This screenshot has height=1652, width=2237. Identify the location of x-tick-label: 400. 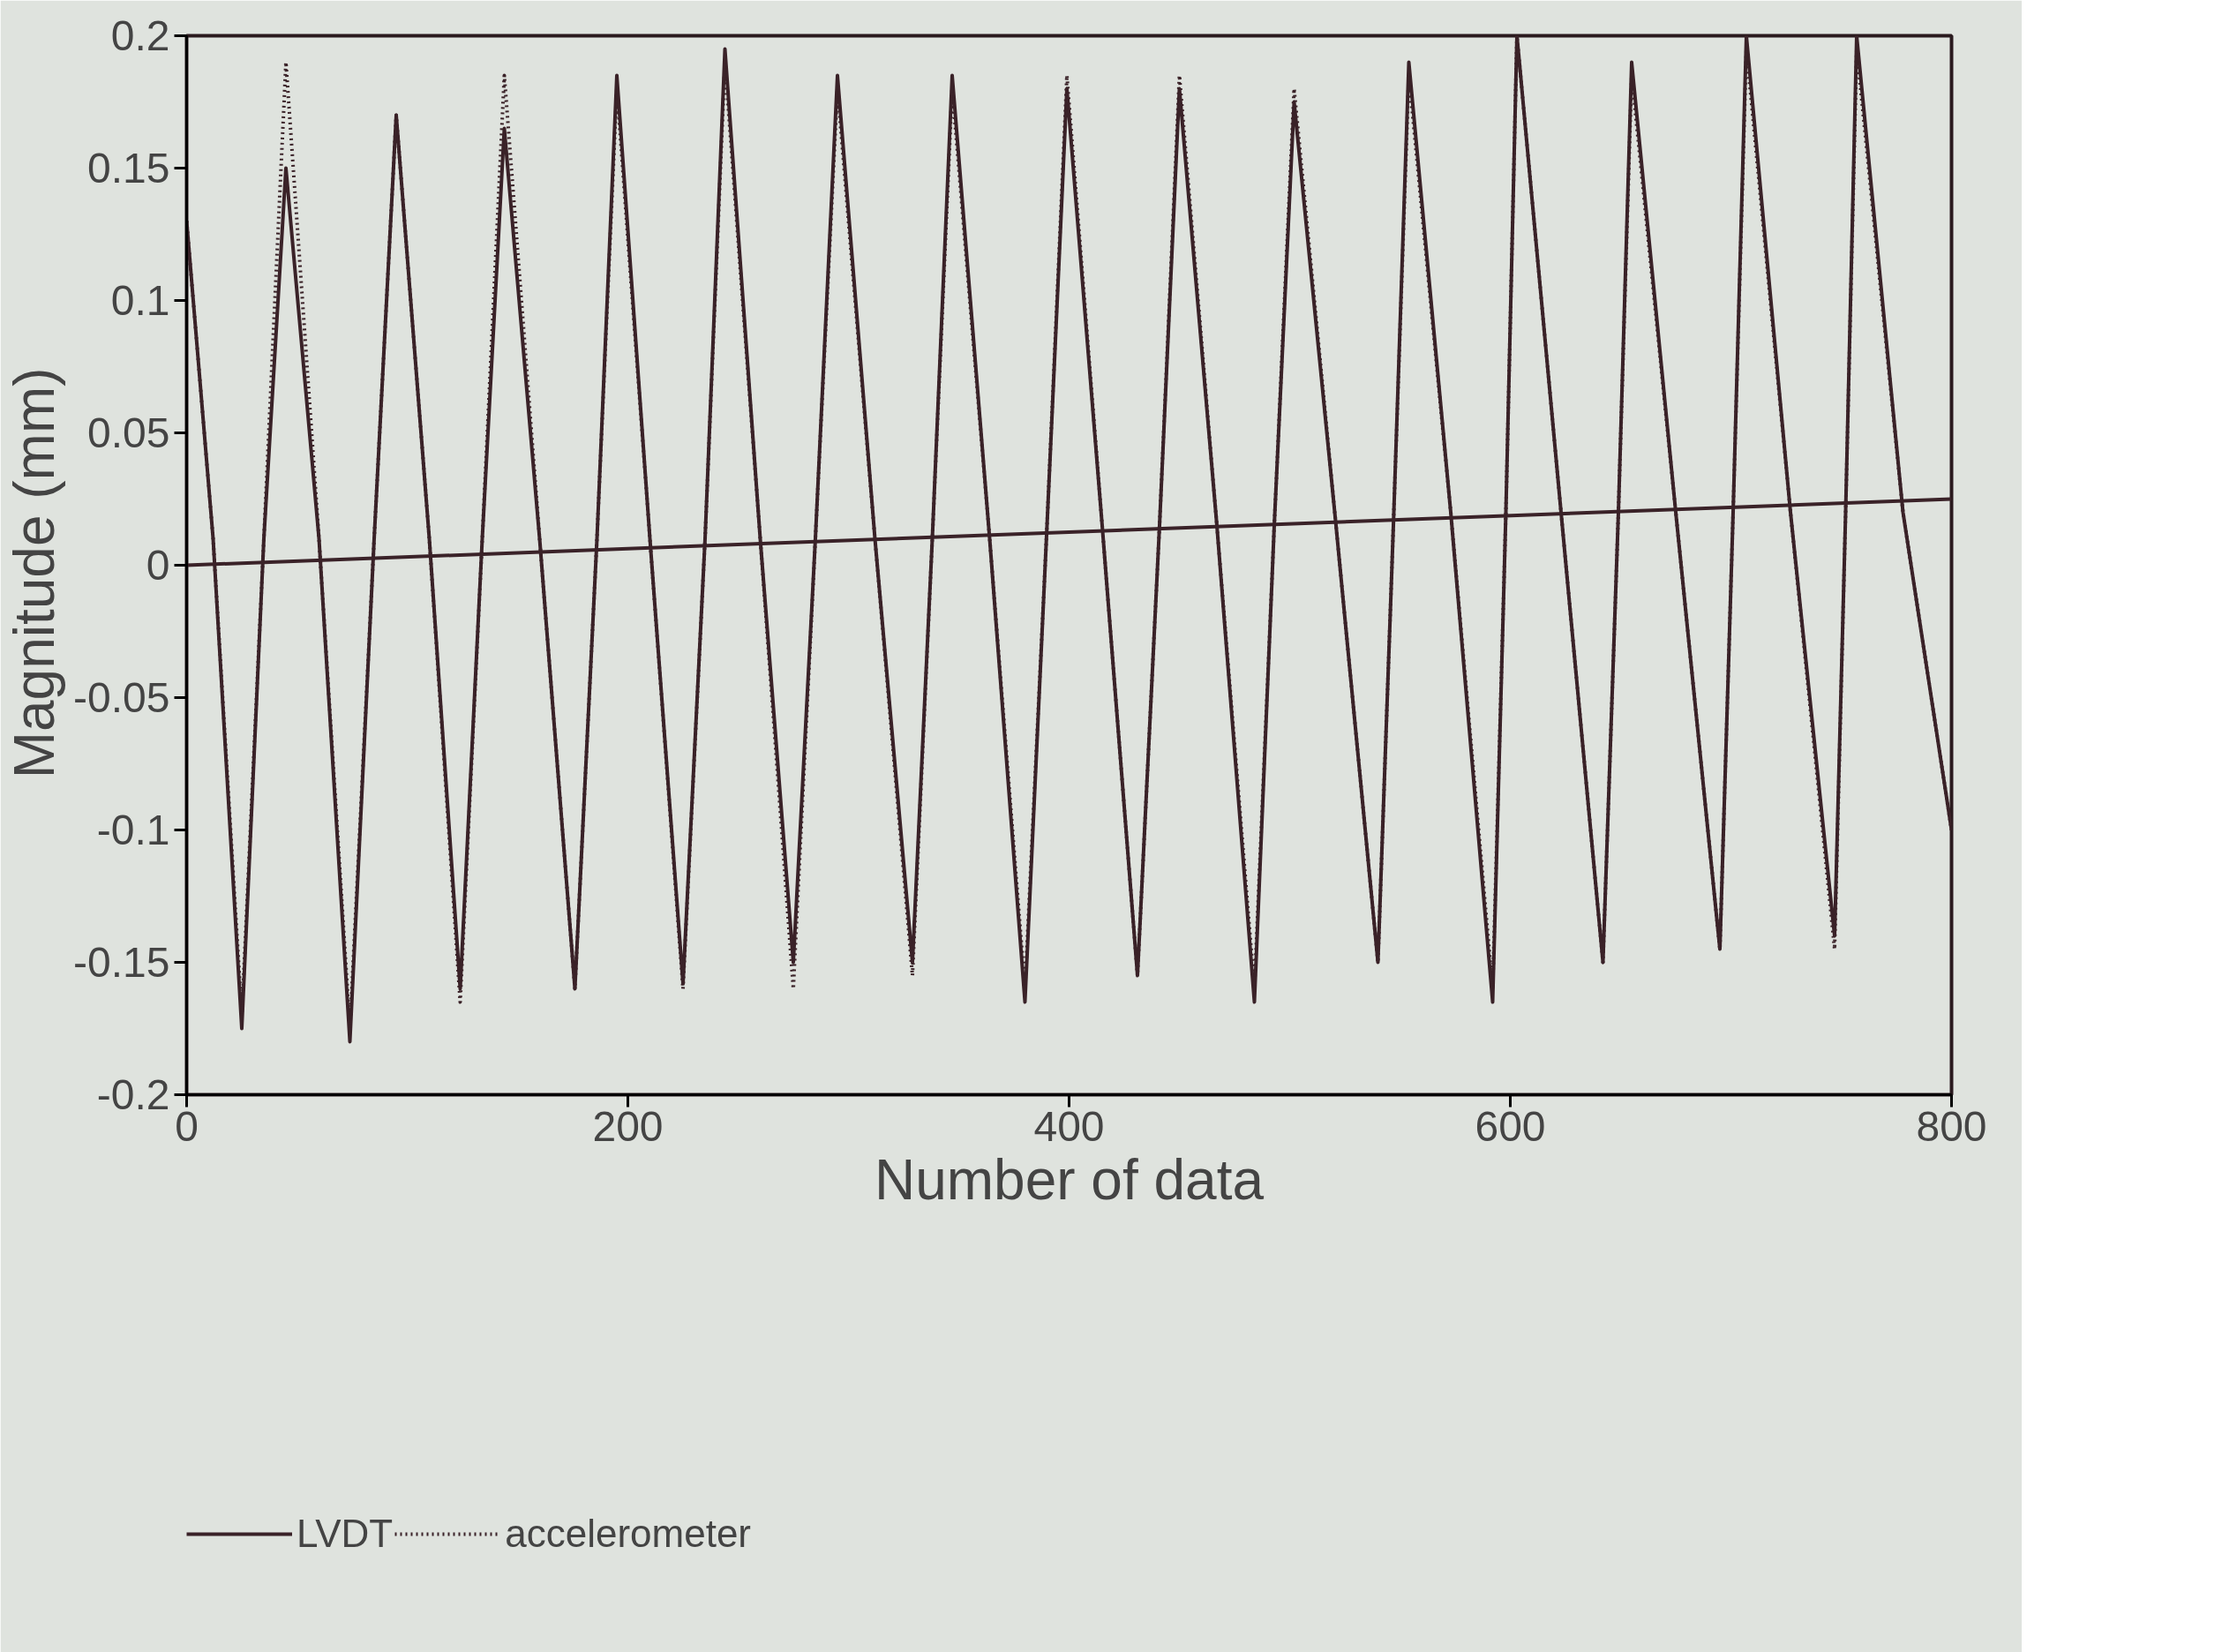
(1069, 1126).